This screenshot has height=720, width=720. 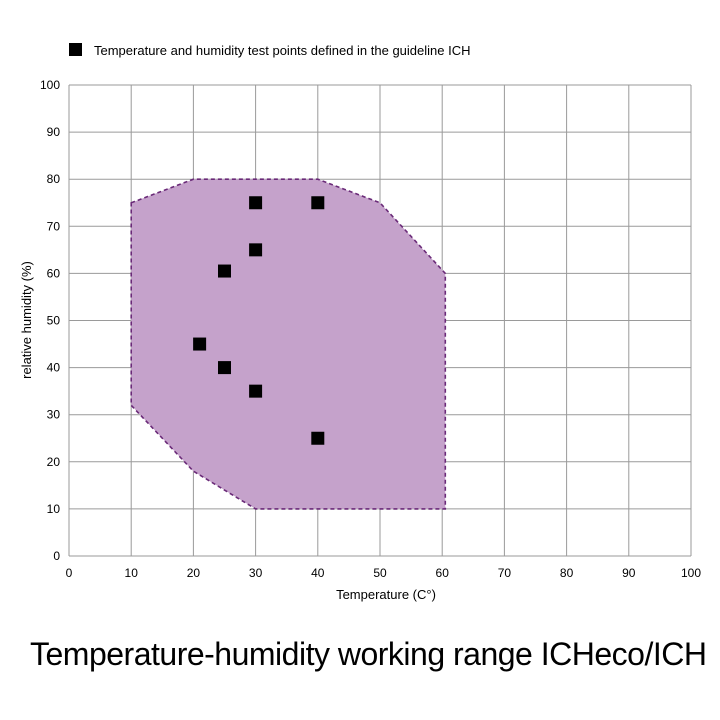 I want to click on y-tick-label: 90, so click(x=54, y=132).